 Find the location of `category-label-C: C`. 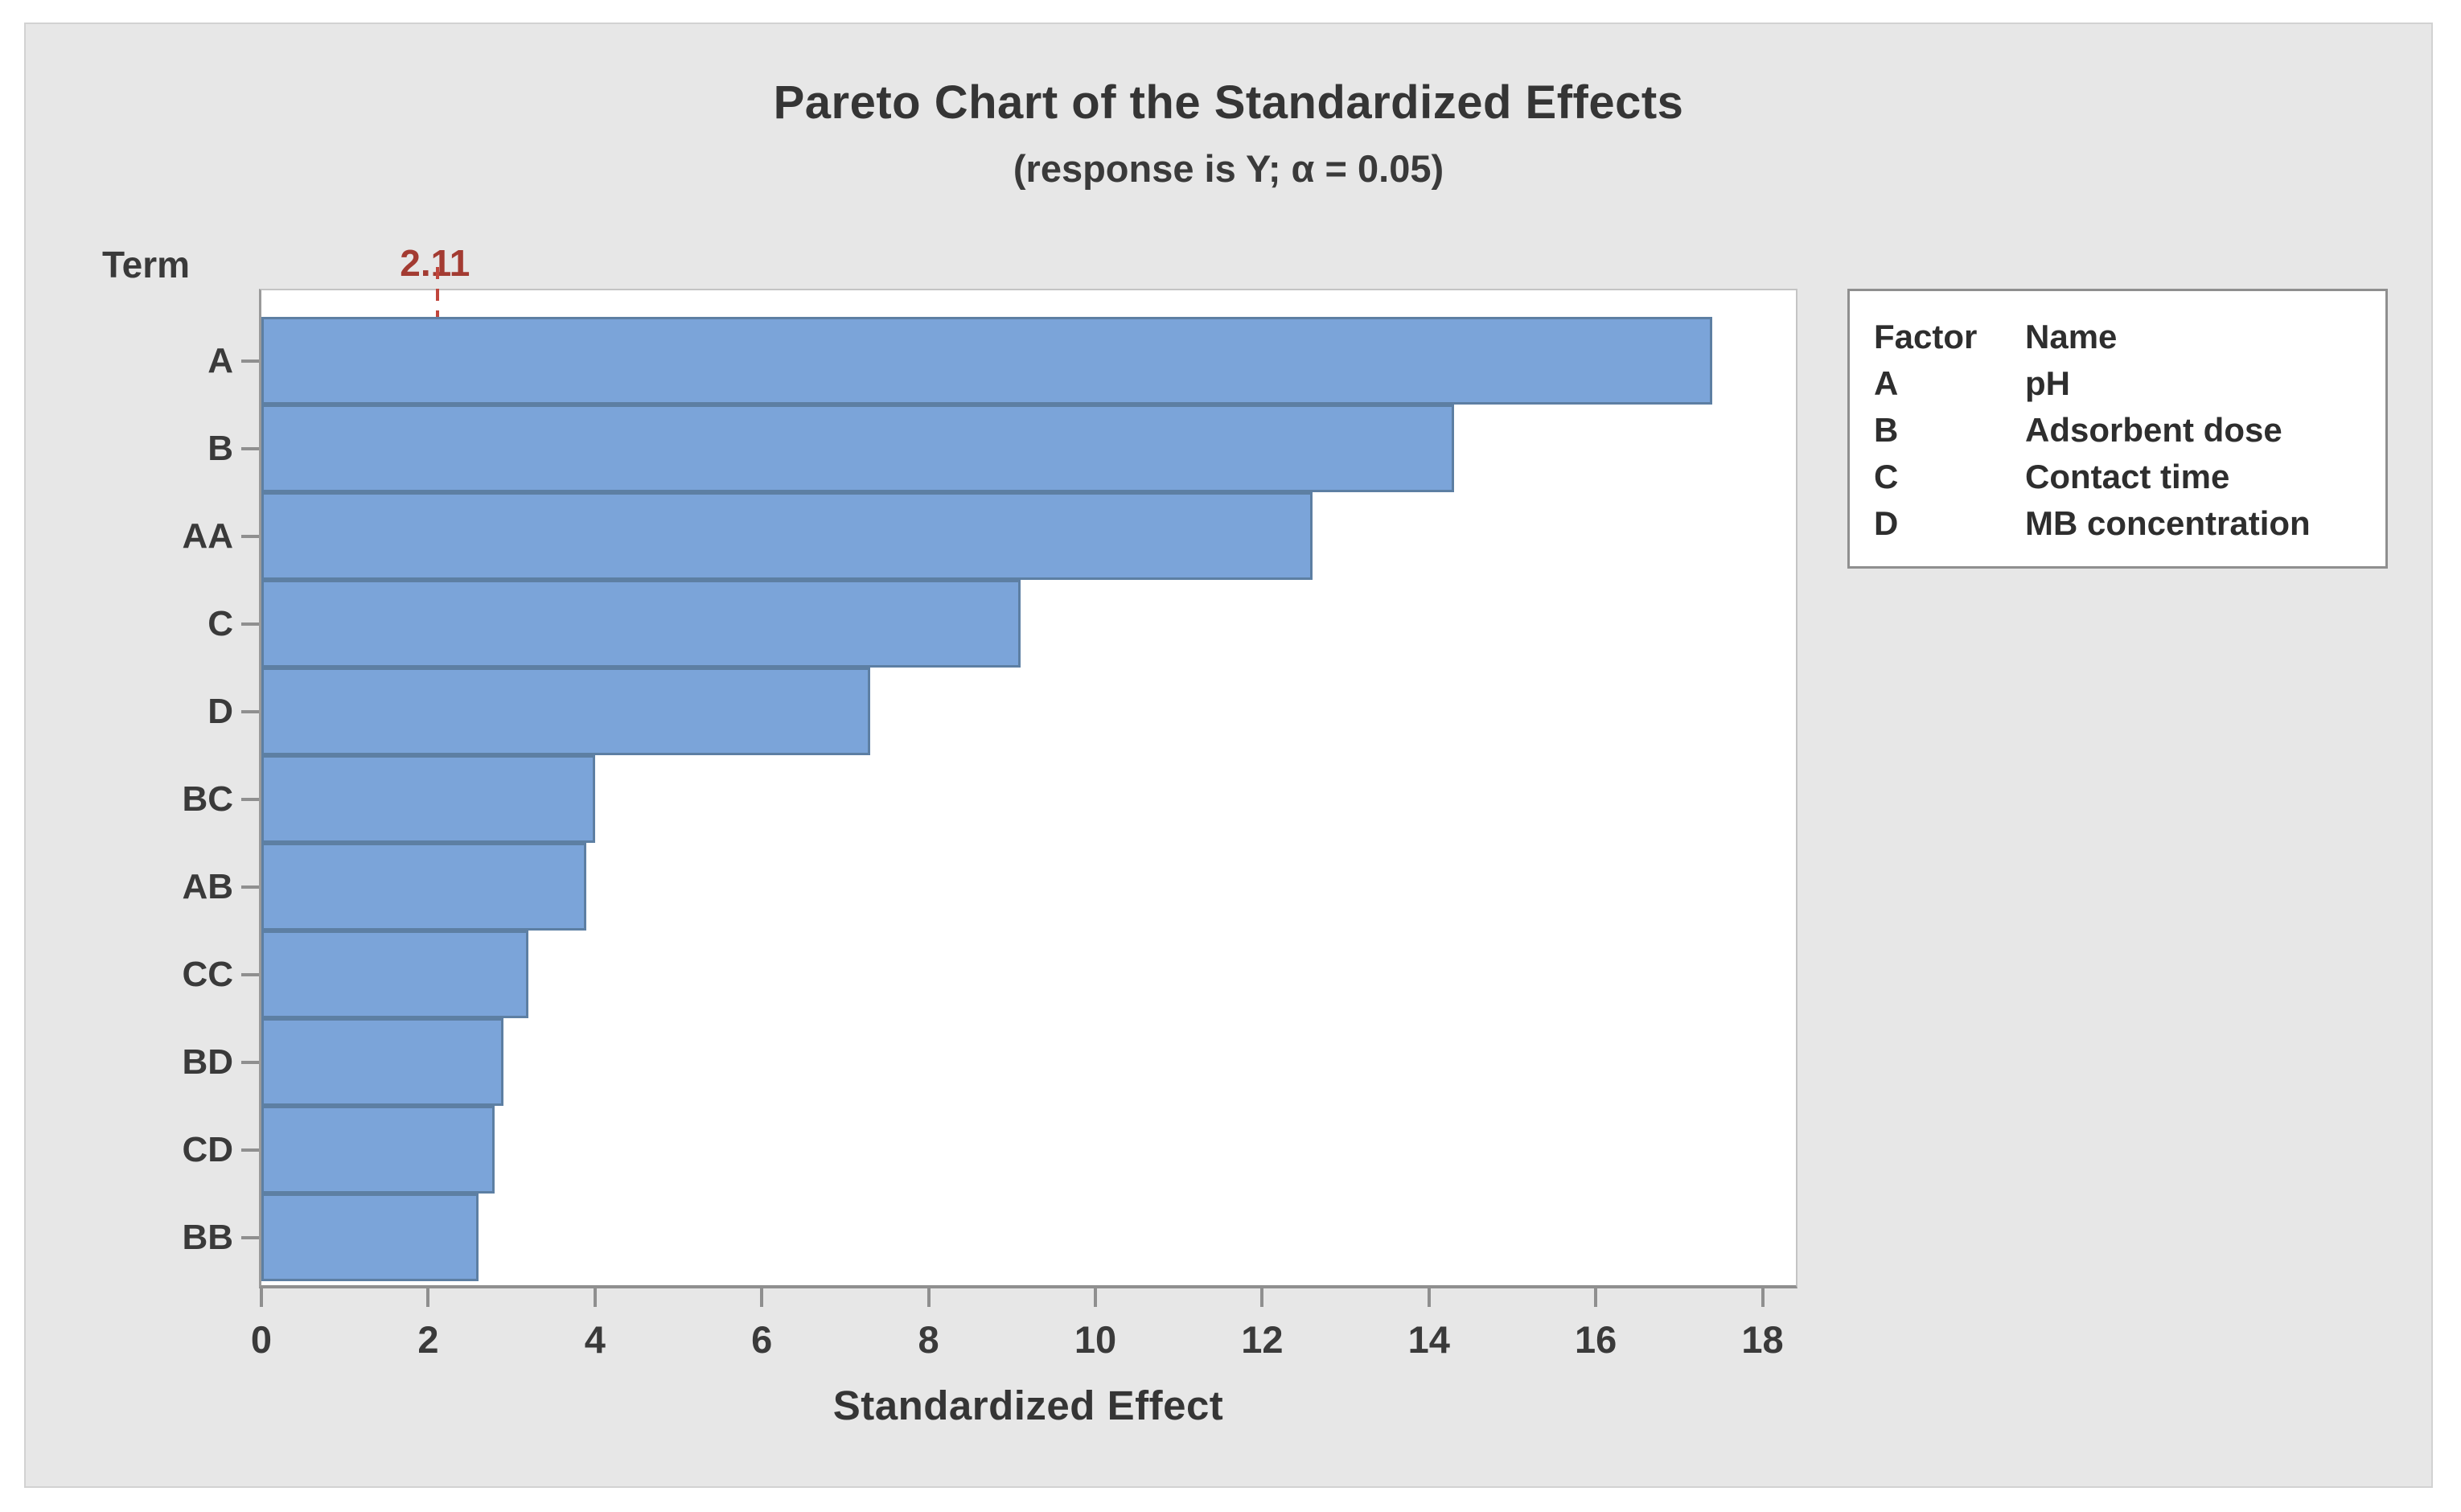

category-label-C: C is located at coordinates (220, 623).